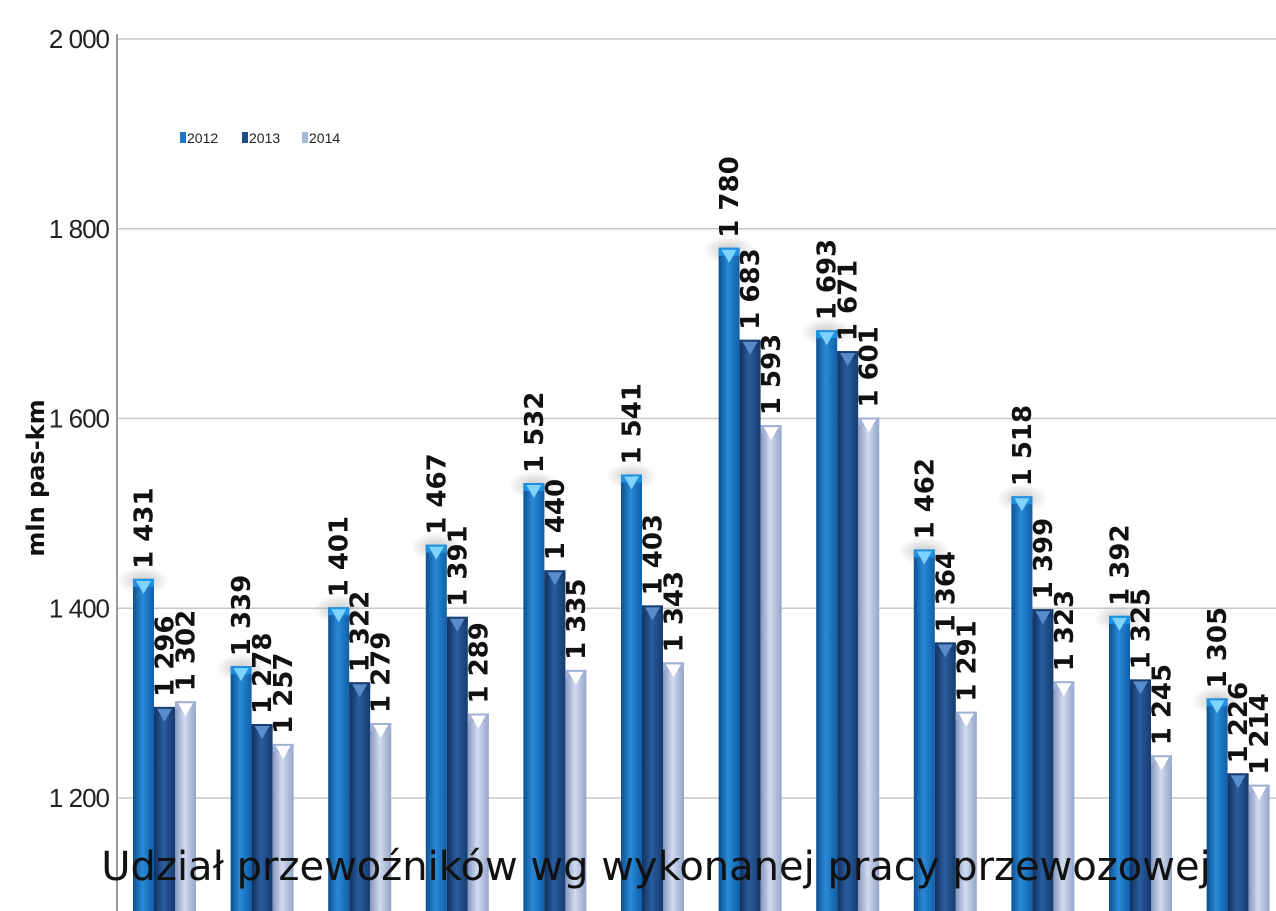 This screenshot has width=1276, height=911. What do you see at coordinates (183, 137) in the screenshot?
I see `legend-swatch-2012` at bounding box center [183, 137].